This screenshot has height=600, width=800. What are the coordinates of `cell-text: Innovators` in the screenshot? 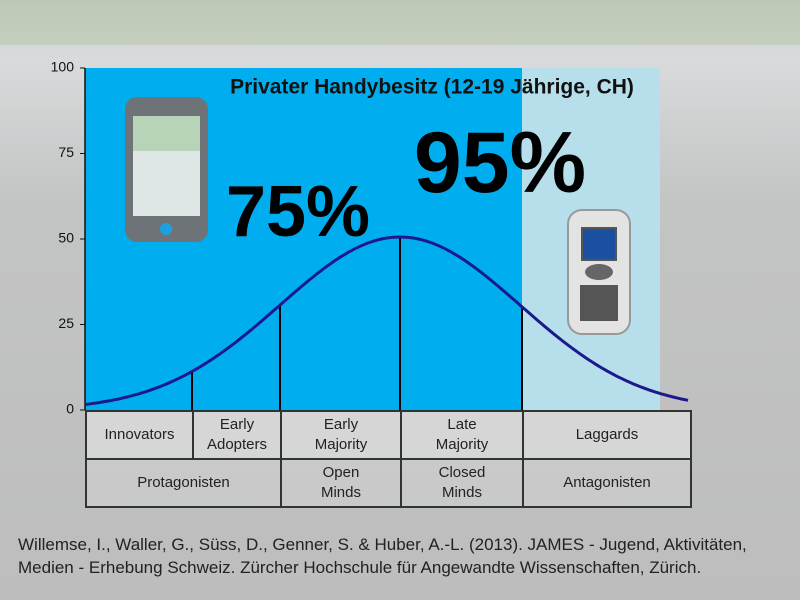 It's located at (139, 434).